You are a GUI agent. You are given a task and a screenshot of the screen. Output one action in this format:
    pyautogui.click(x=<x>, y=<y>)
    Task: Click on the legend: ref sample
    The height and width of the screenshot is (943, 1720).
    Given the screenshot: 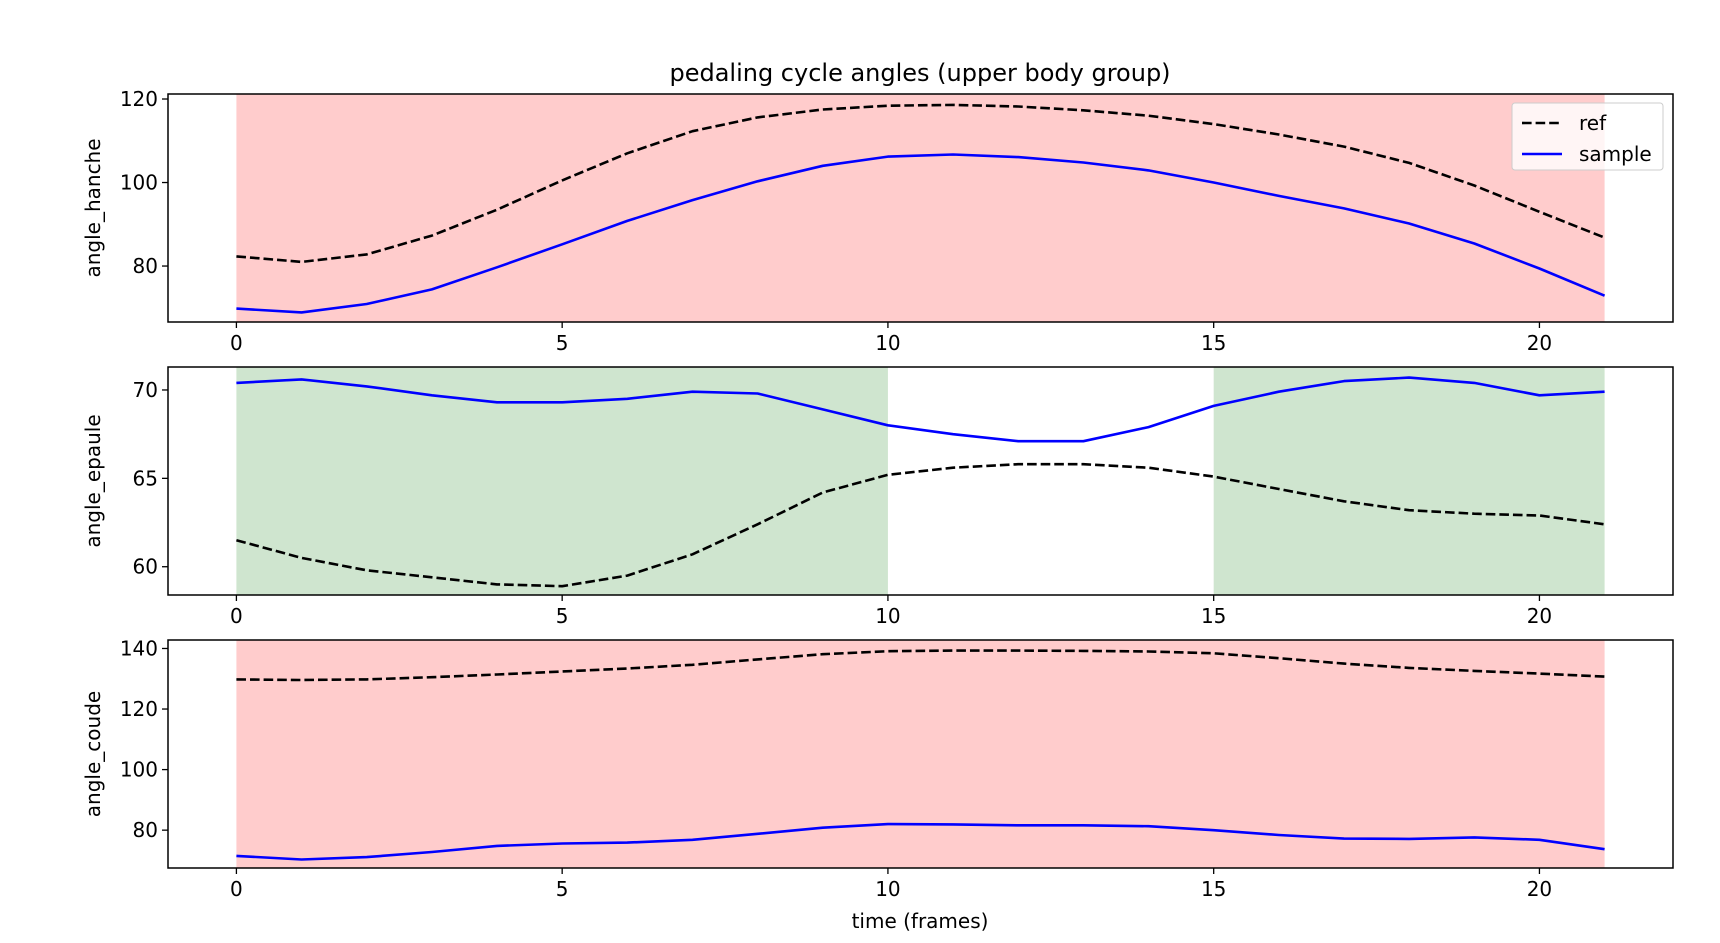 What is the action you would take?
    pyautogui.click(x=1587, y=136)
    